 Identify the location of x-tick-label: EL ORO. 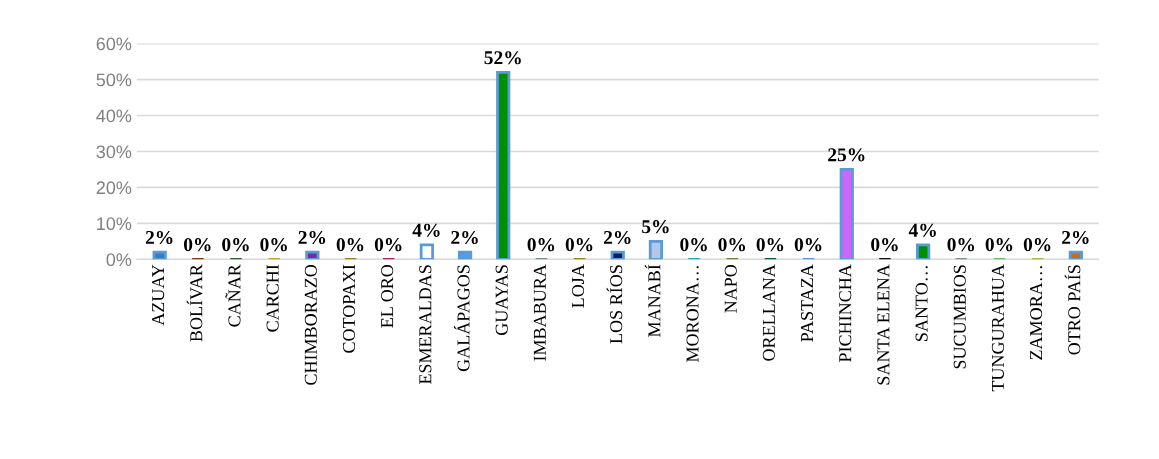
(387, 296).